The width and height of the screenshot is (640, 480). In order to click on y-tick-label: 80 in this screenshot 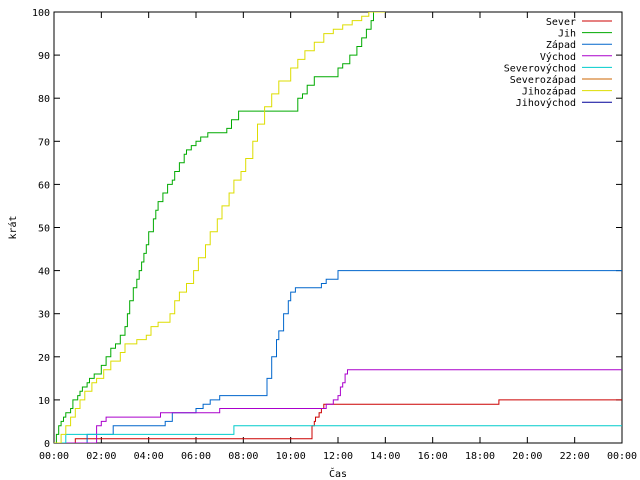, I will do `click(44, 99)`.